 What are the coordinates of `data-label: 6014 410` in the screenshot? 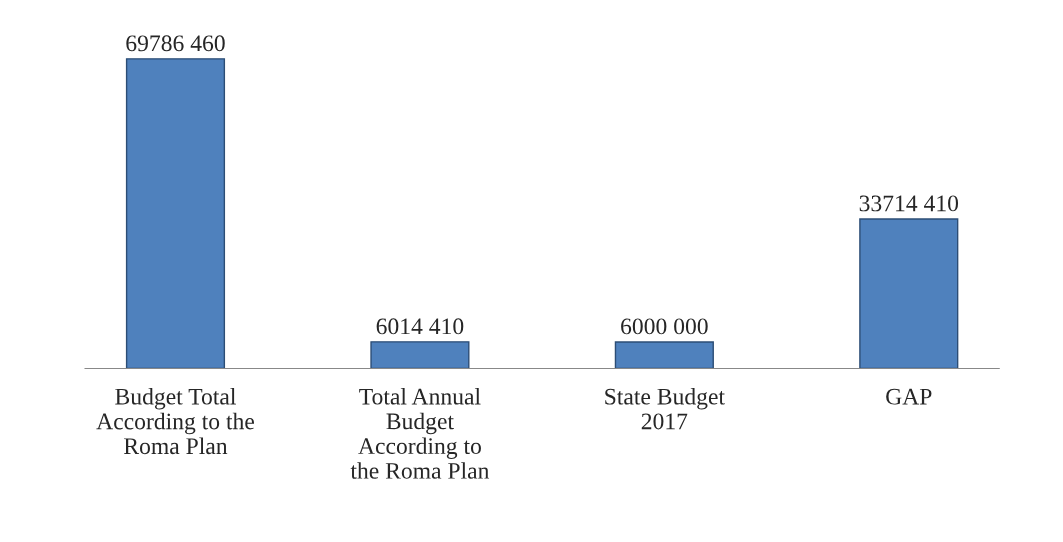 It's located at (420, 326).